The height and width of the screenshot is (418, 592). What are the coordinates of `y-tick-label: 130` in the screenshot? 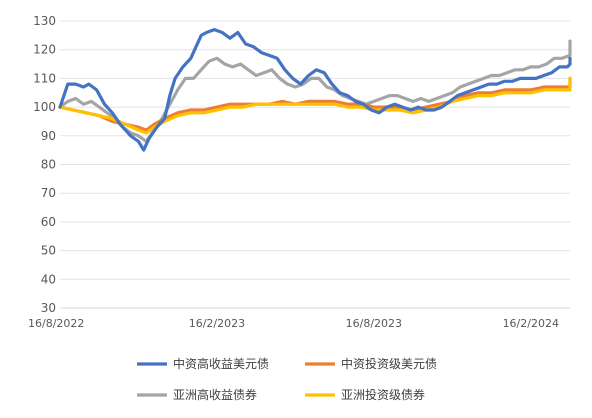 It's located at (44, 21).